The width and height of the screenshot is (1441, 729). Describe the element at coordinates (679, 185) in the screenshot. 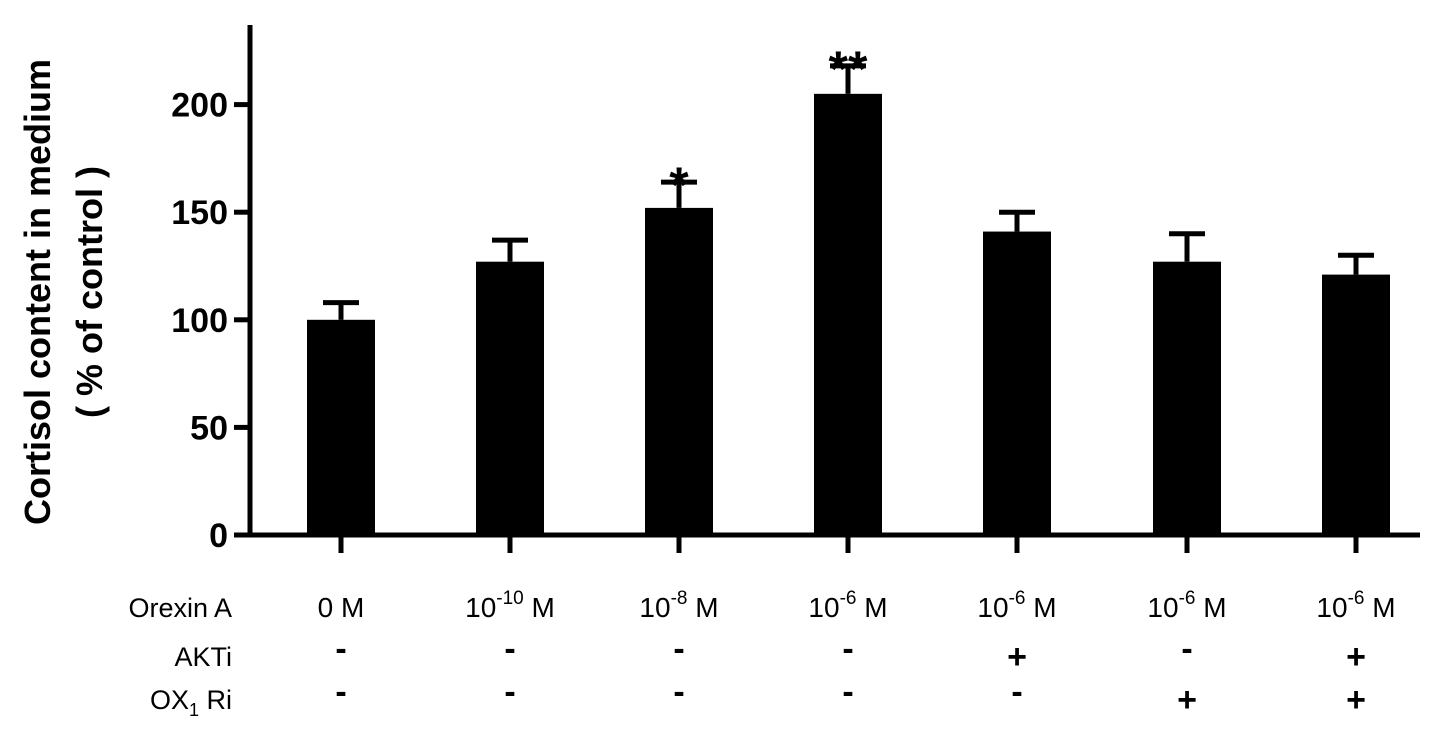

I see `significance-marker: *` at that location.